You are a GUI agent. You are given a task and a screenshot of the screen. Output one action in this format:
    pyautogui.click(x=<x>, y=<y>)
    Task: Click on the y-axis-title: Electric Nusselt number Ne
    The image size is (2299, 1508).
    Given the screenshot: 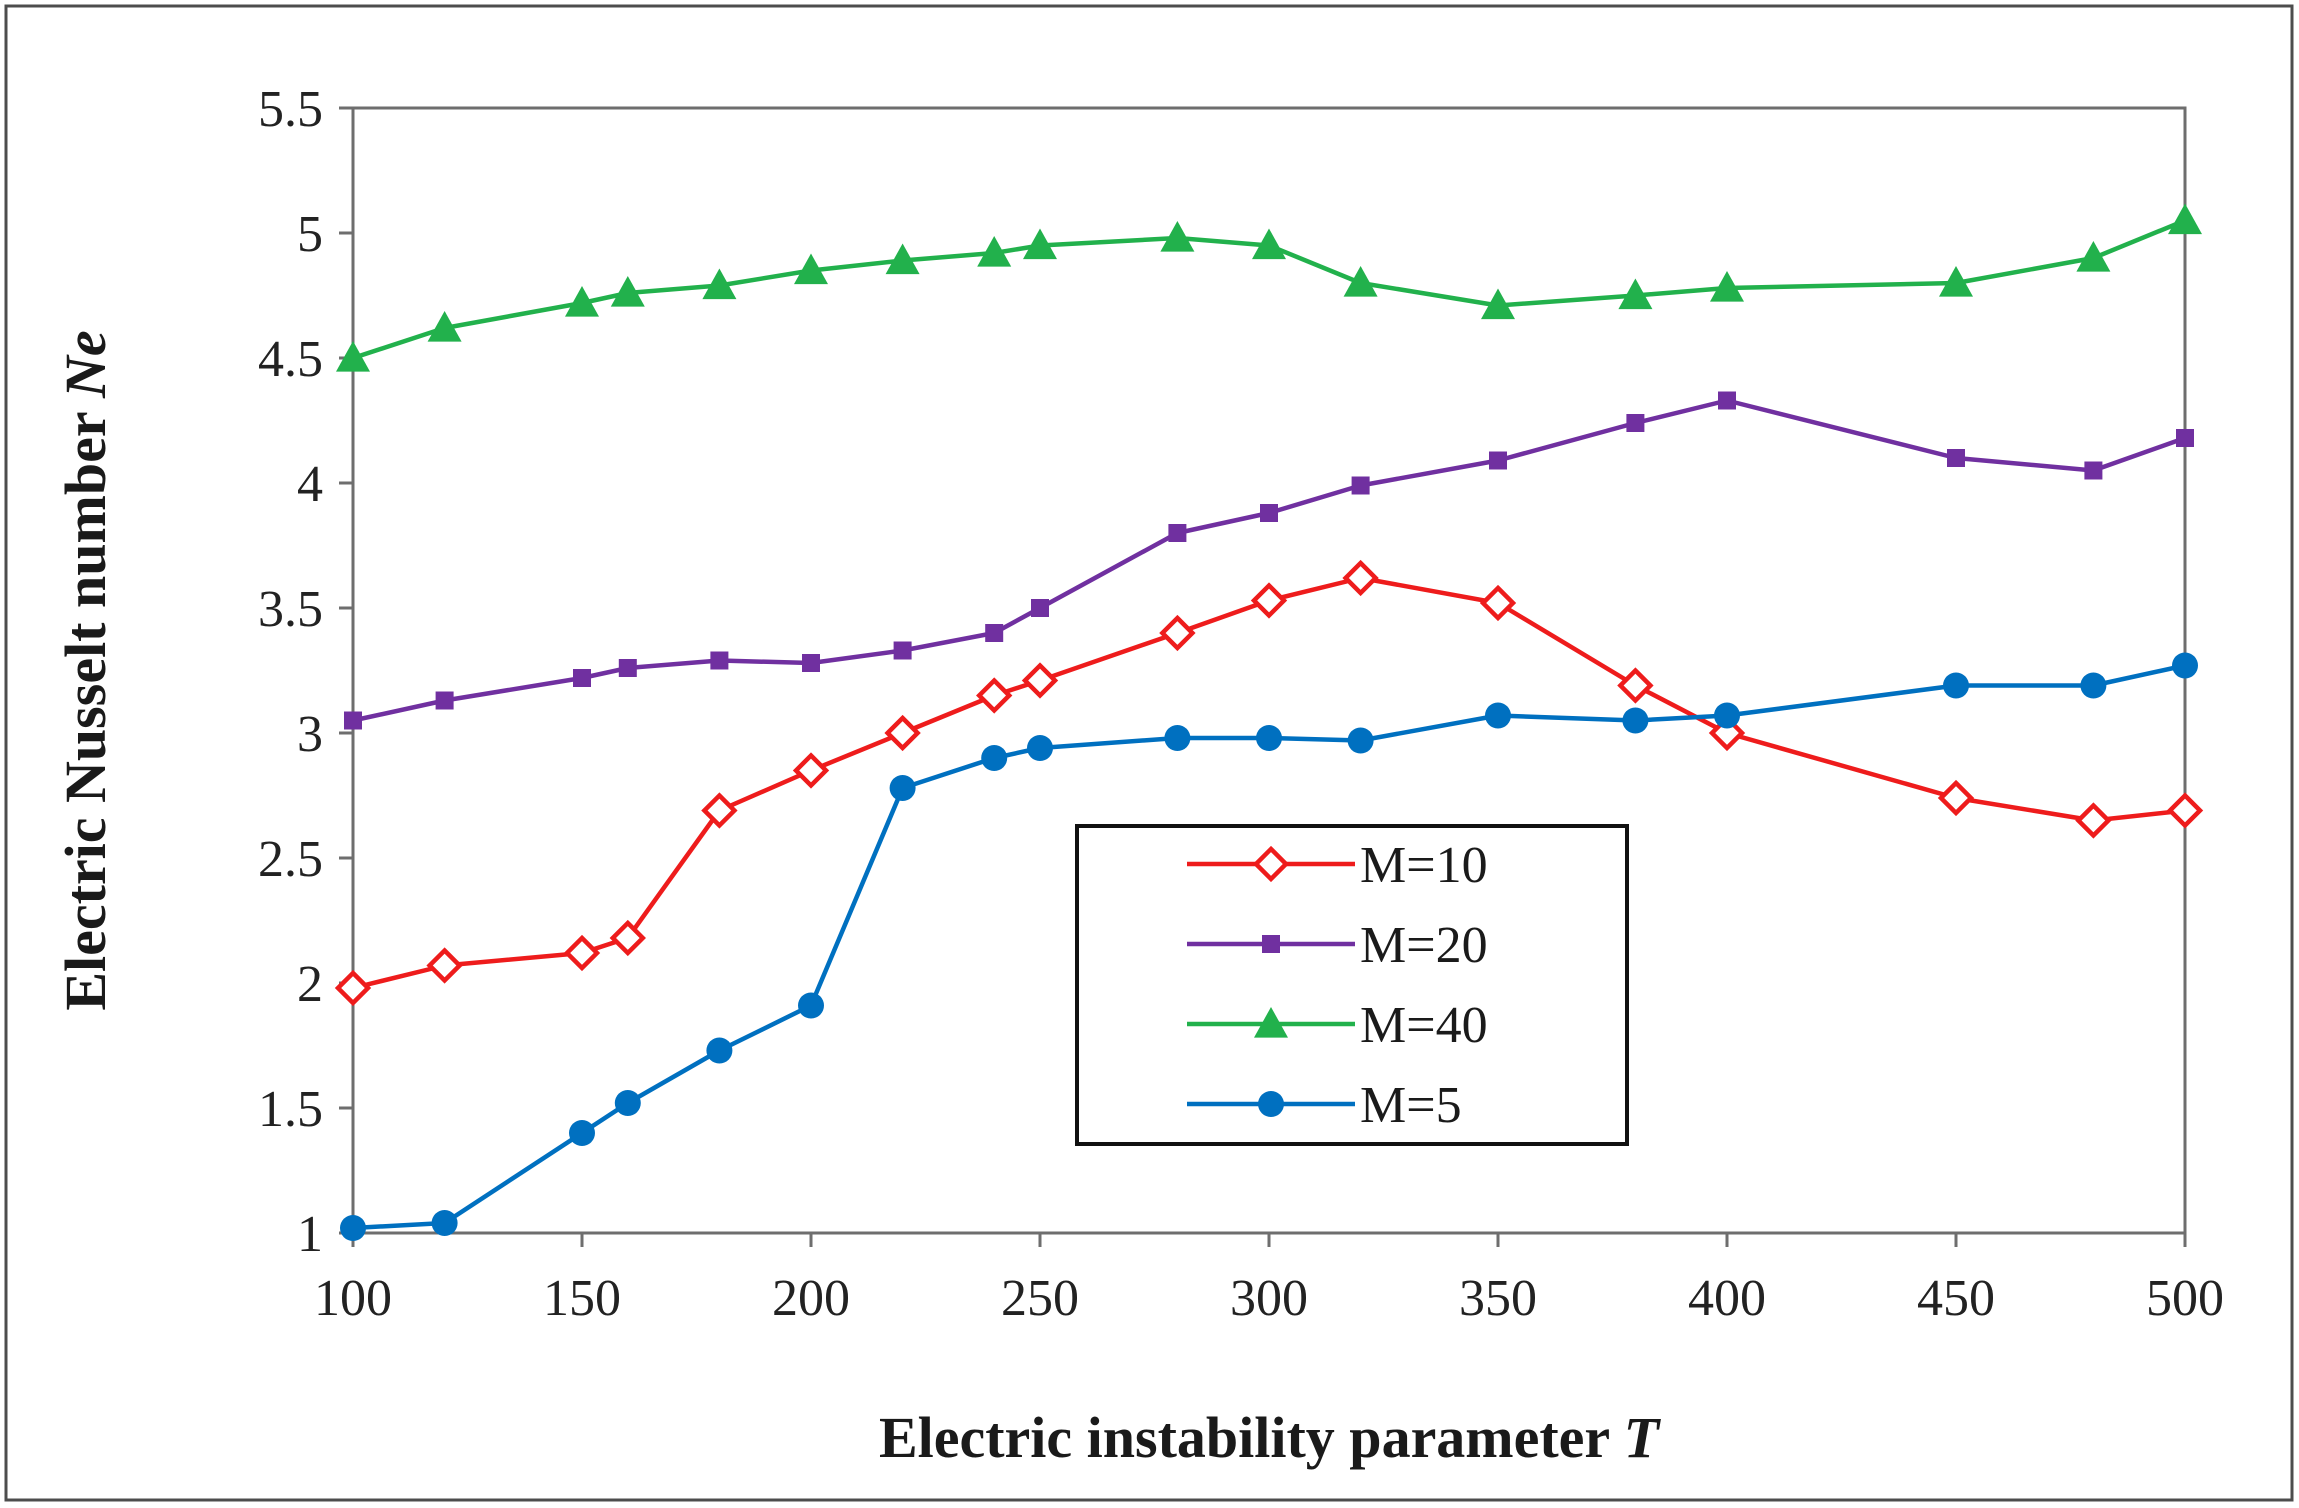 What is the action you would take?
    pyautogui.click(x=85, y=670)
    